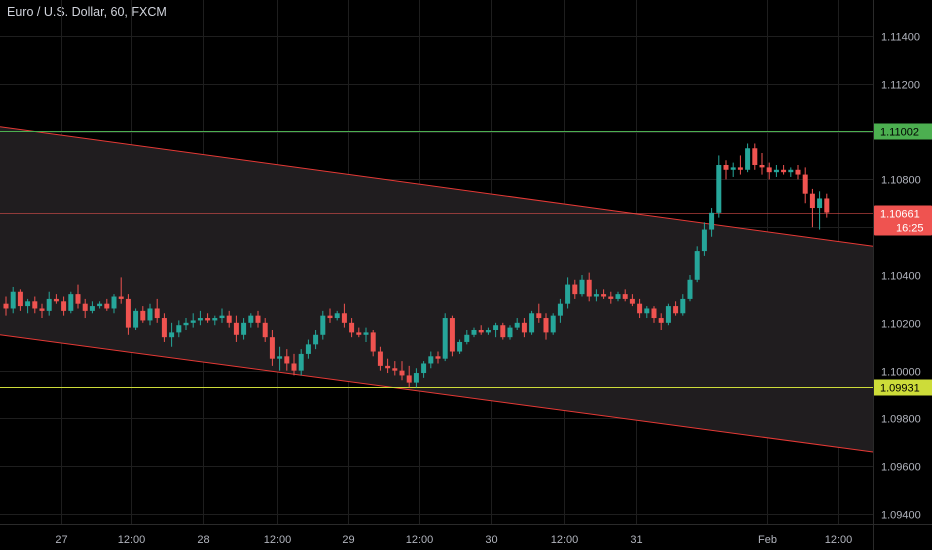 The width and height of the screenshot is (932, 550). What do you see at coordinates (636, 540) in the screenshot?
I see `time-tick-label: 31` at bounding box center [636, 540].